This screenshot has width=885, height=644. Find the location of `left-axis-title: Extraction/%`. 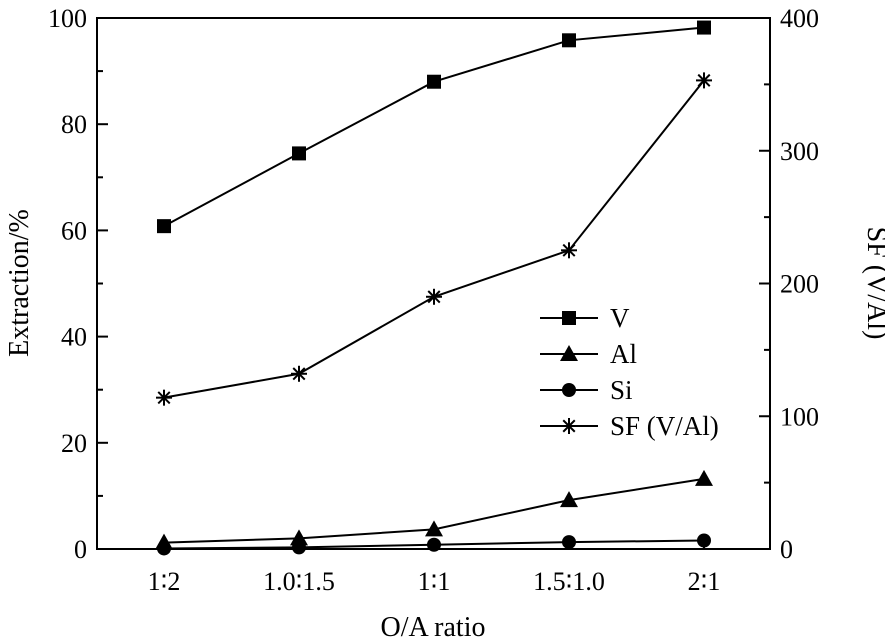

left-axis-title: Extraction/% is located at coordinates (19, 283).